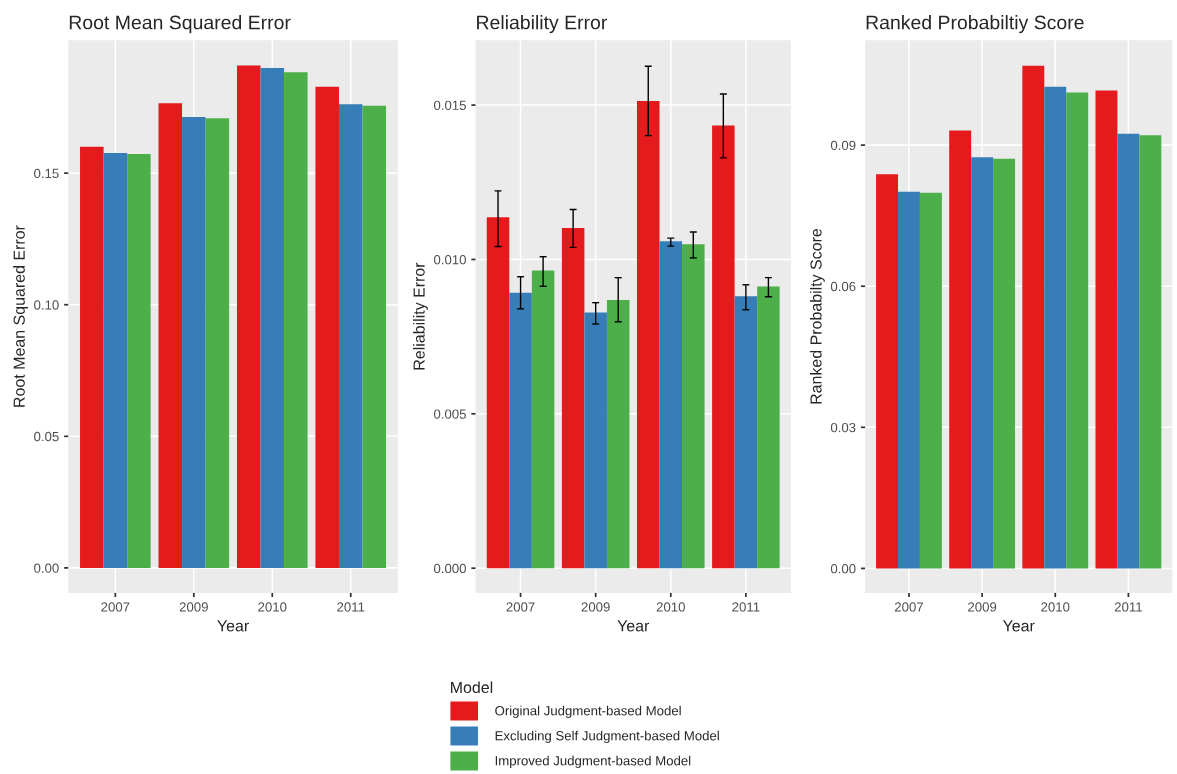  What do you see at coordinates (449, 105) in the screenshot?
I see `y-tick-label: 0.015` at bounding box center [449, 105].